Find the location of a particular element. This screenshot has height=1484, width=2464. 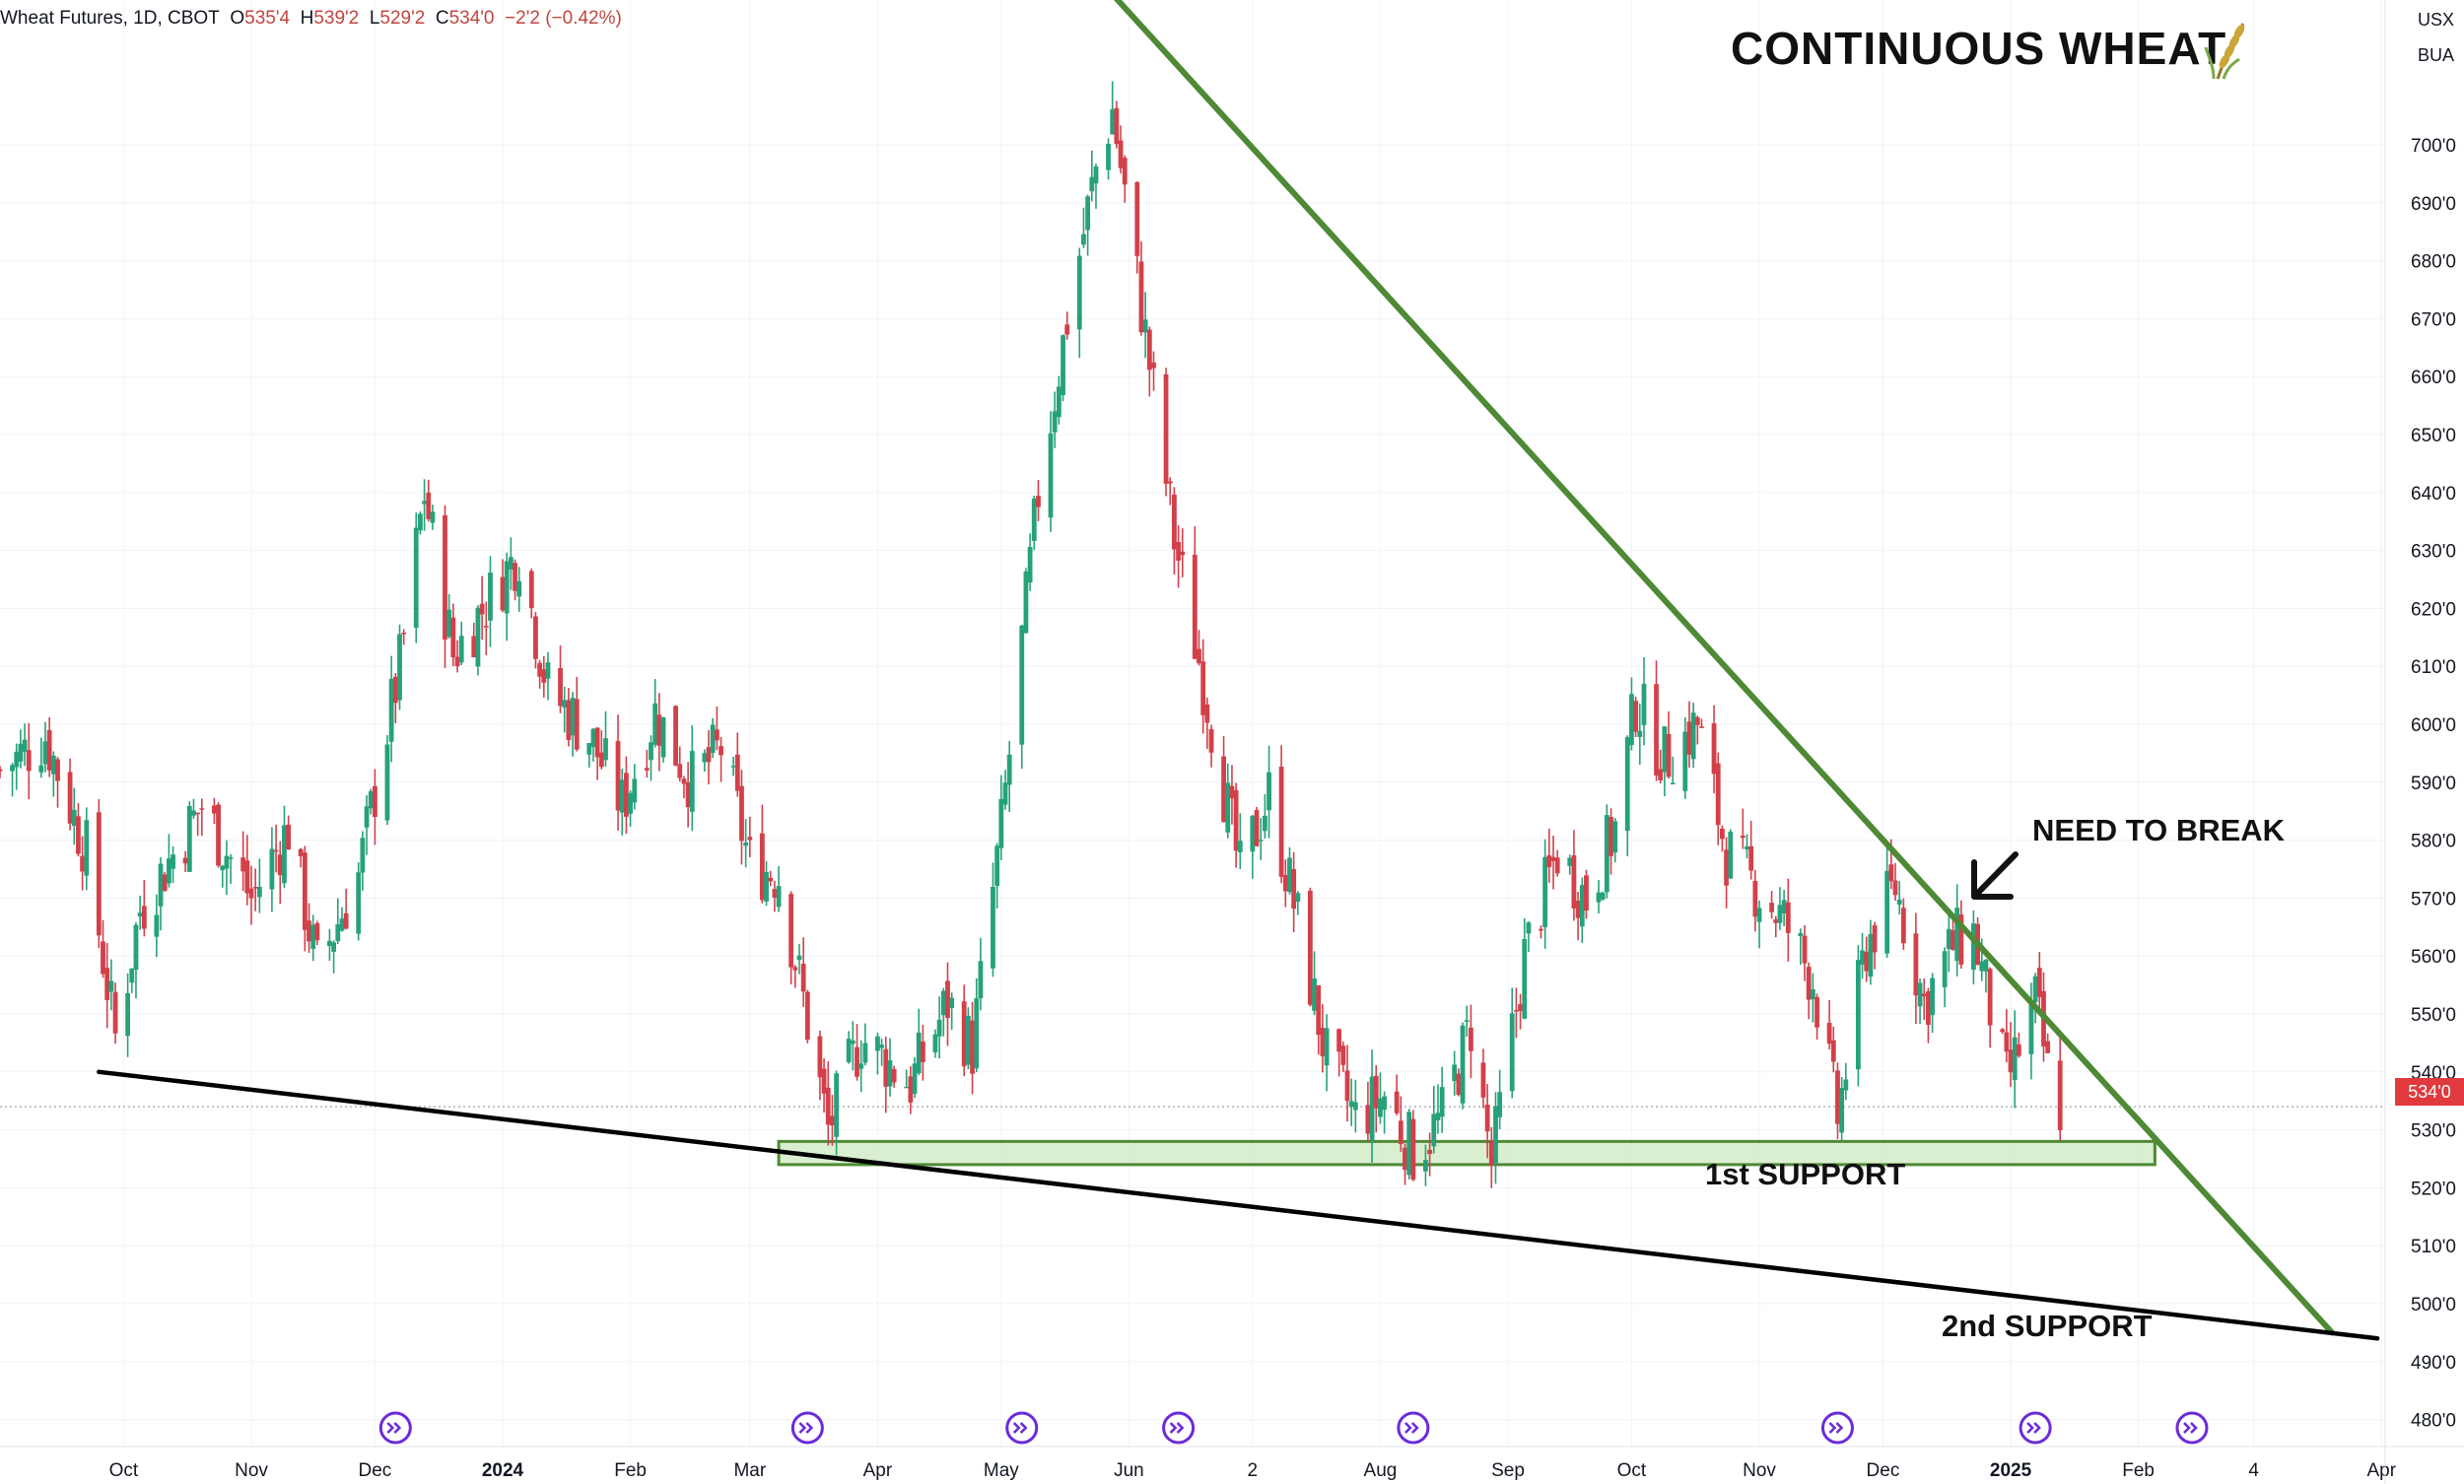

close-label: C is located at coordinates (442, 18).